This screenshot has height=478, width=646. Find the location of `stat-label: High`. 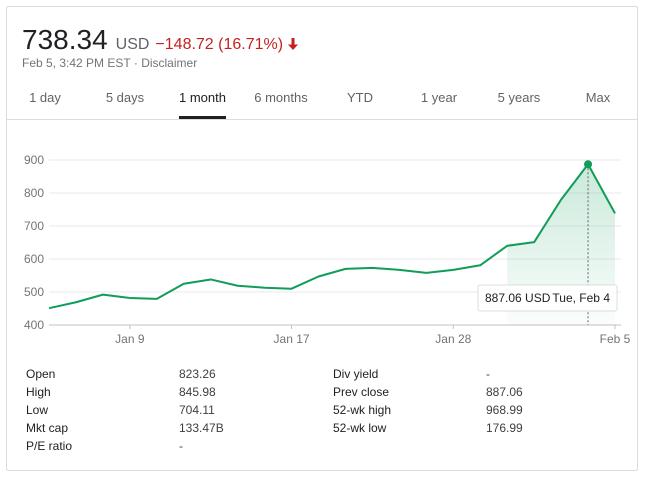

stat-label: High is located at coordinates (38, 392).